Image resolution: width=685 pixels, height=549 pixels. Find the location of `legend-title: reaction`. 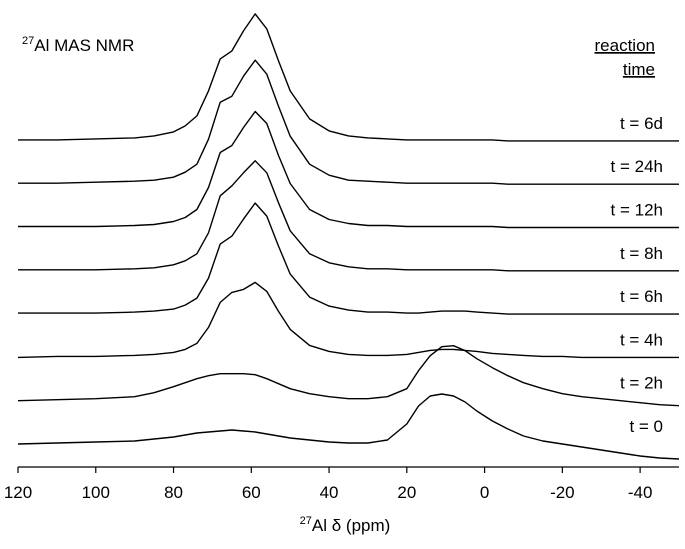

legend-title: reaction is located at coordinates (625, 45).